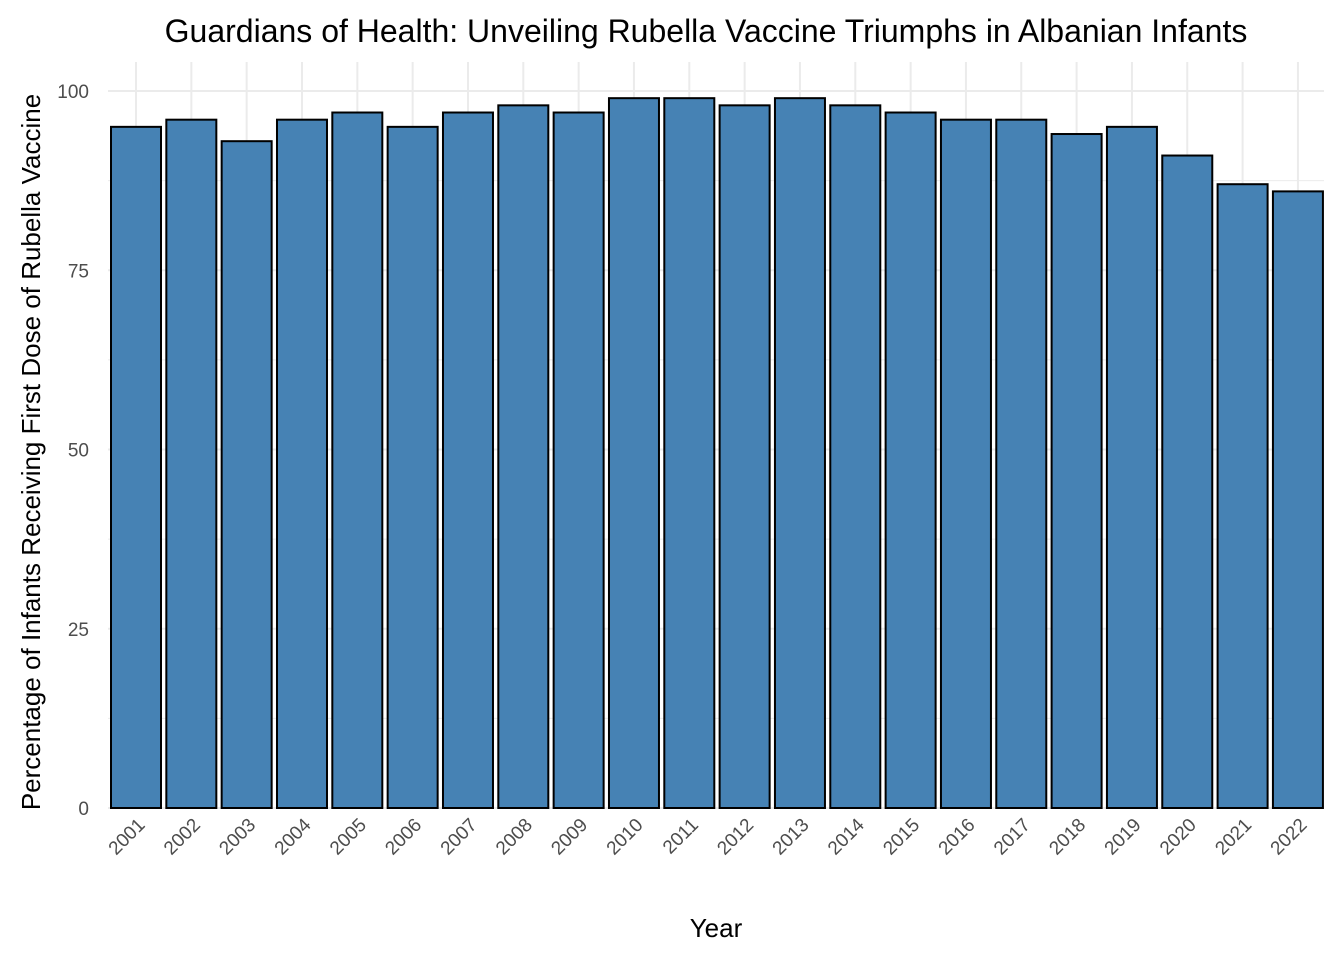 Image resolution: width=1344 pixels, height=960 pixels. What do you see at coordinates (689, 453) in the screenshot?
I see `bar-2011` at bounding box center [689, 453].